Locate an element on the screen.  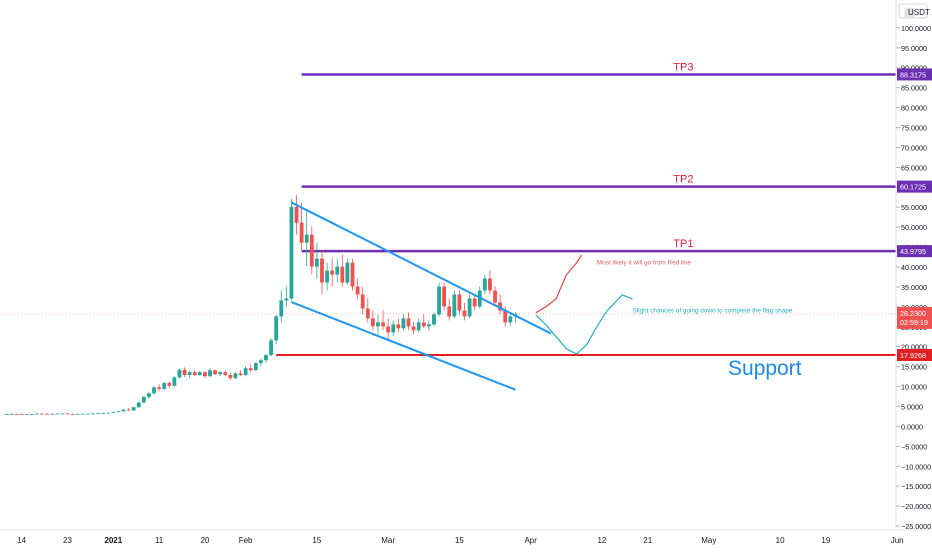
projection-cyan-path is located at coordinates (584, 324).